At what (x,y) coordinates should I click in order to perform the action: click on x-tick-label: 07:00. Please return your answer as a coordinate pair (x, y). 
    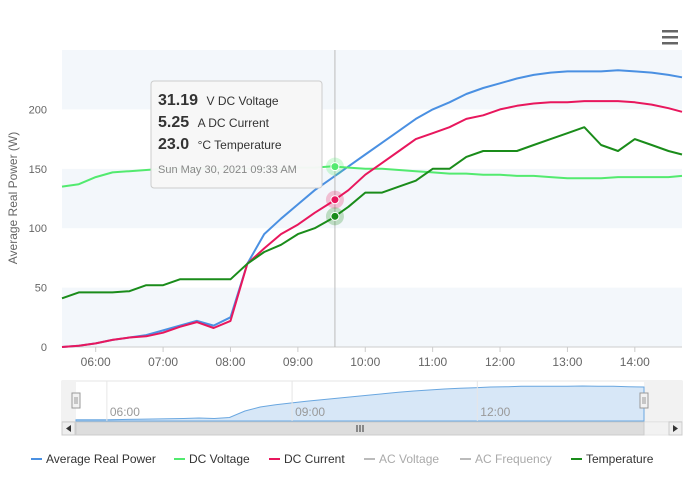
    Looking at the image, I should click on (163, 362).